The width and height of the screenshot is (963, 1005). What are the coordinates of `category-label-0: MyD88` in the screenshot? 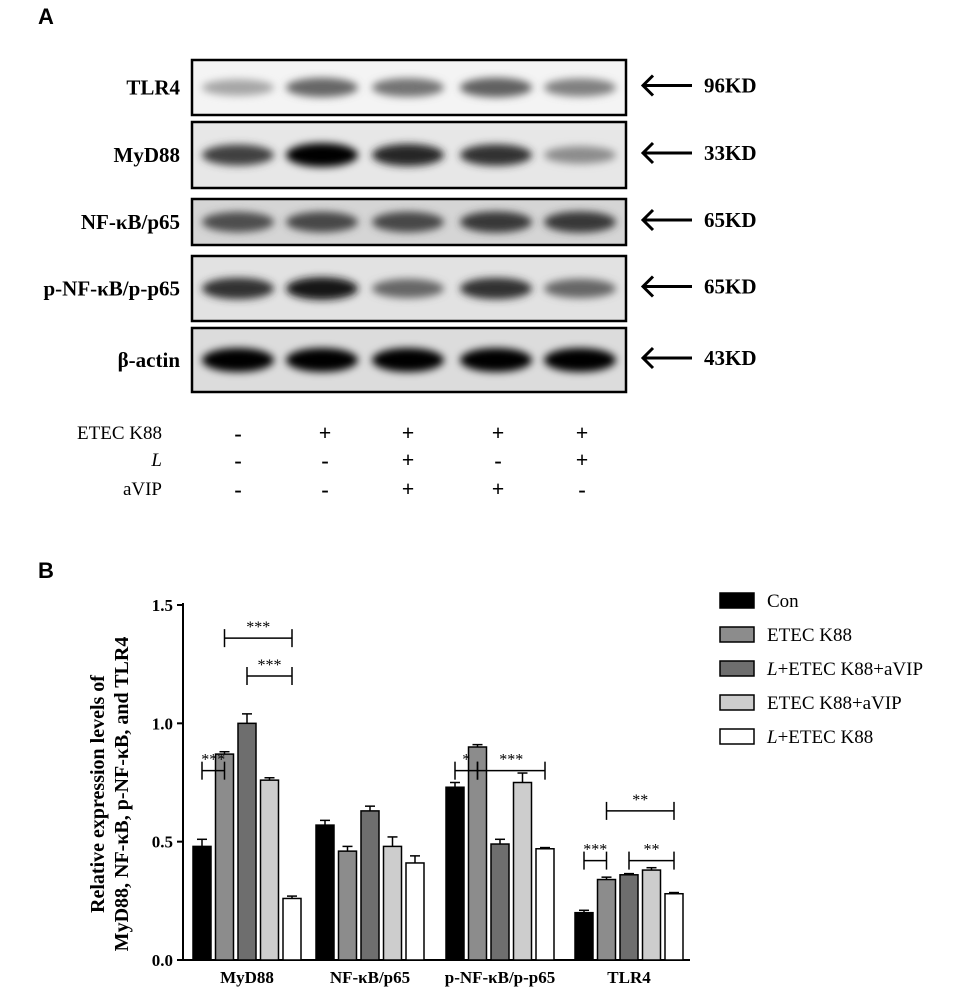 It's located at (247, 977).